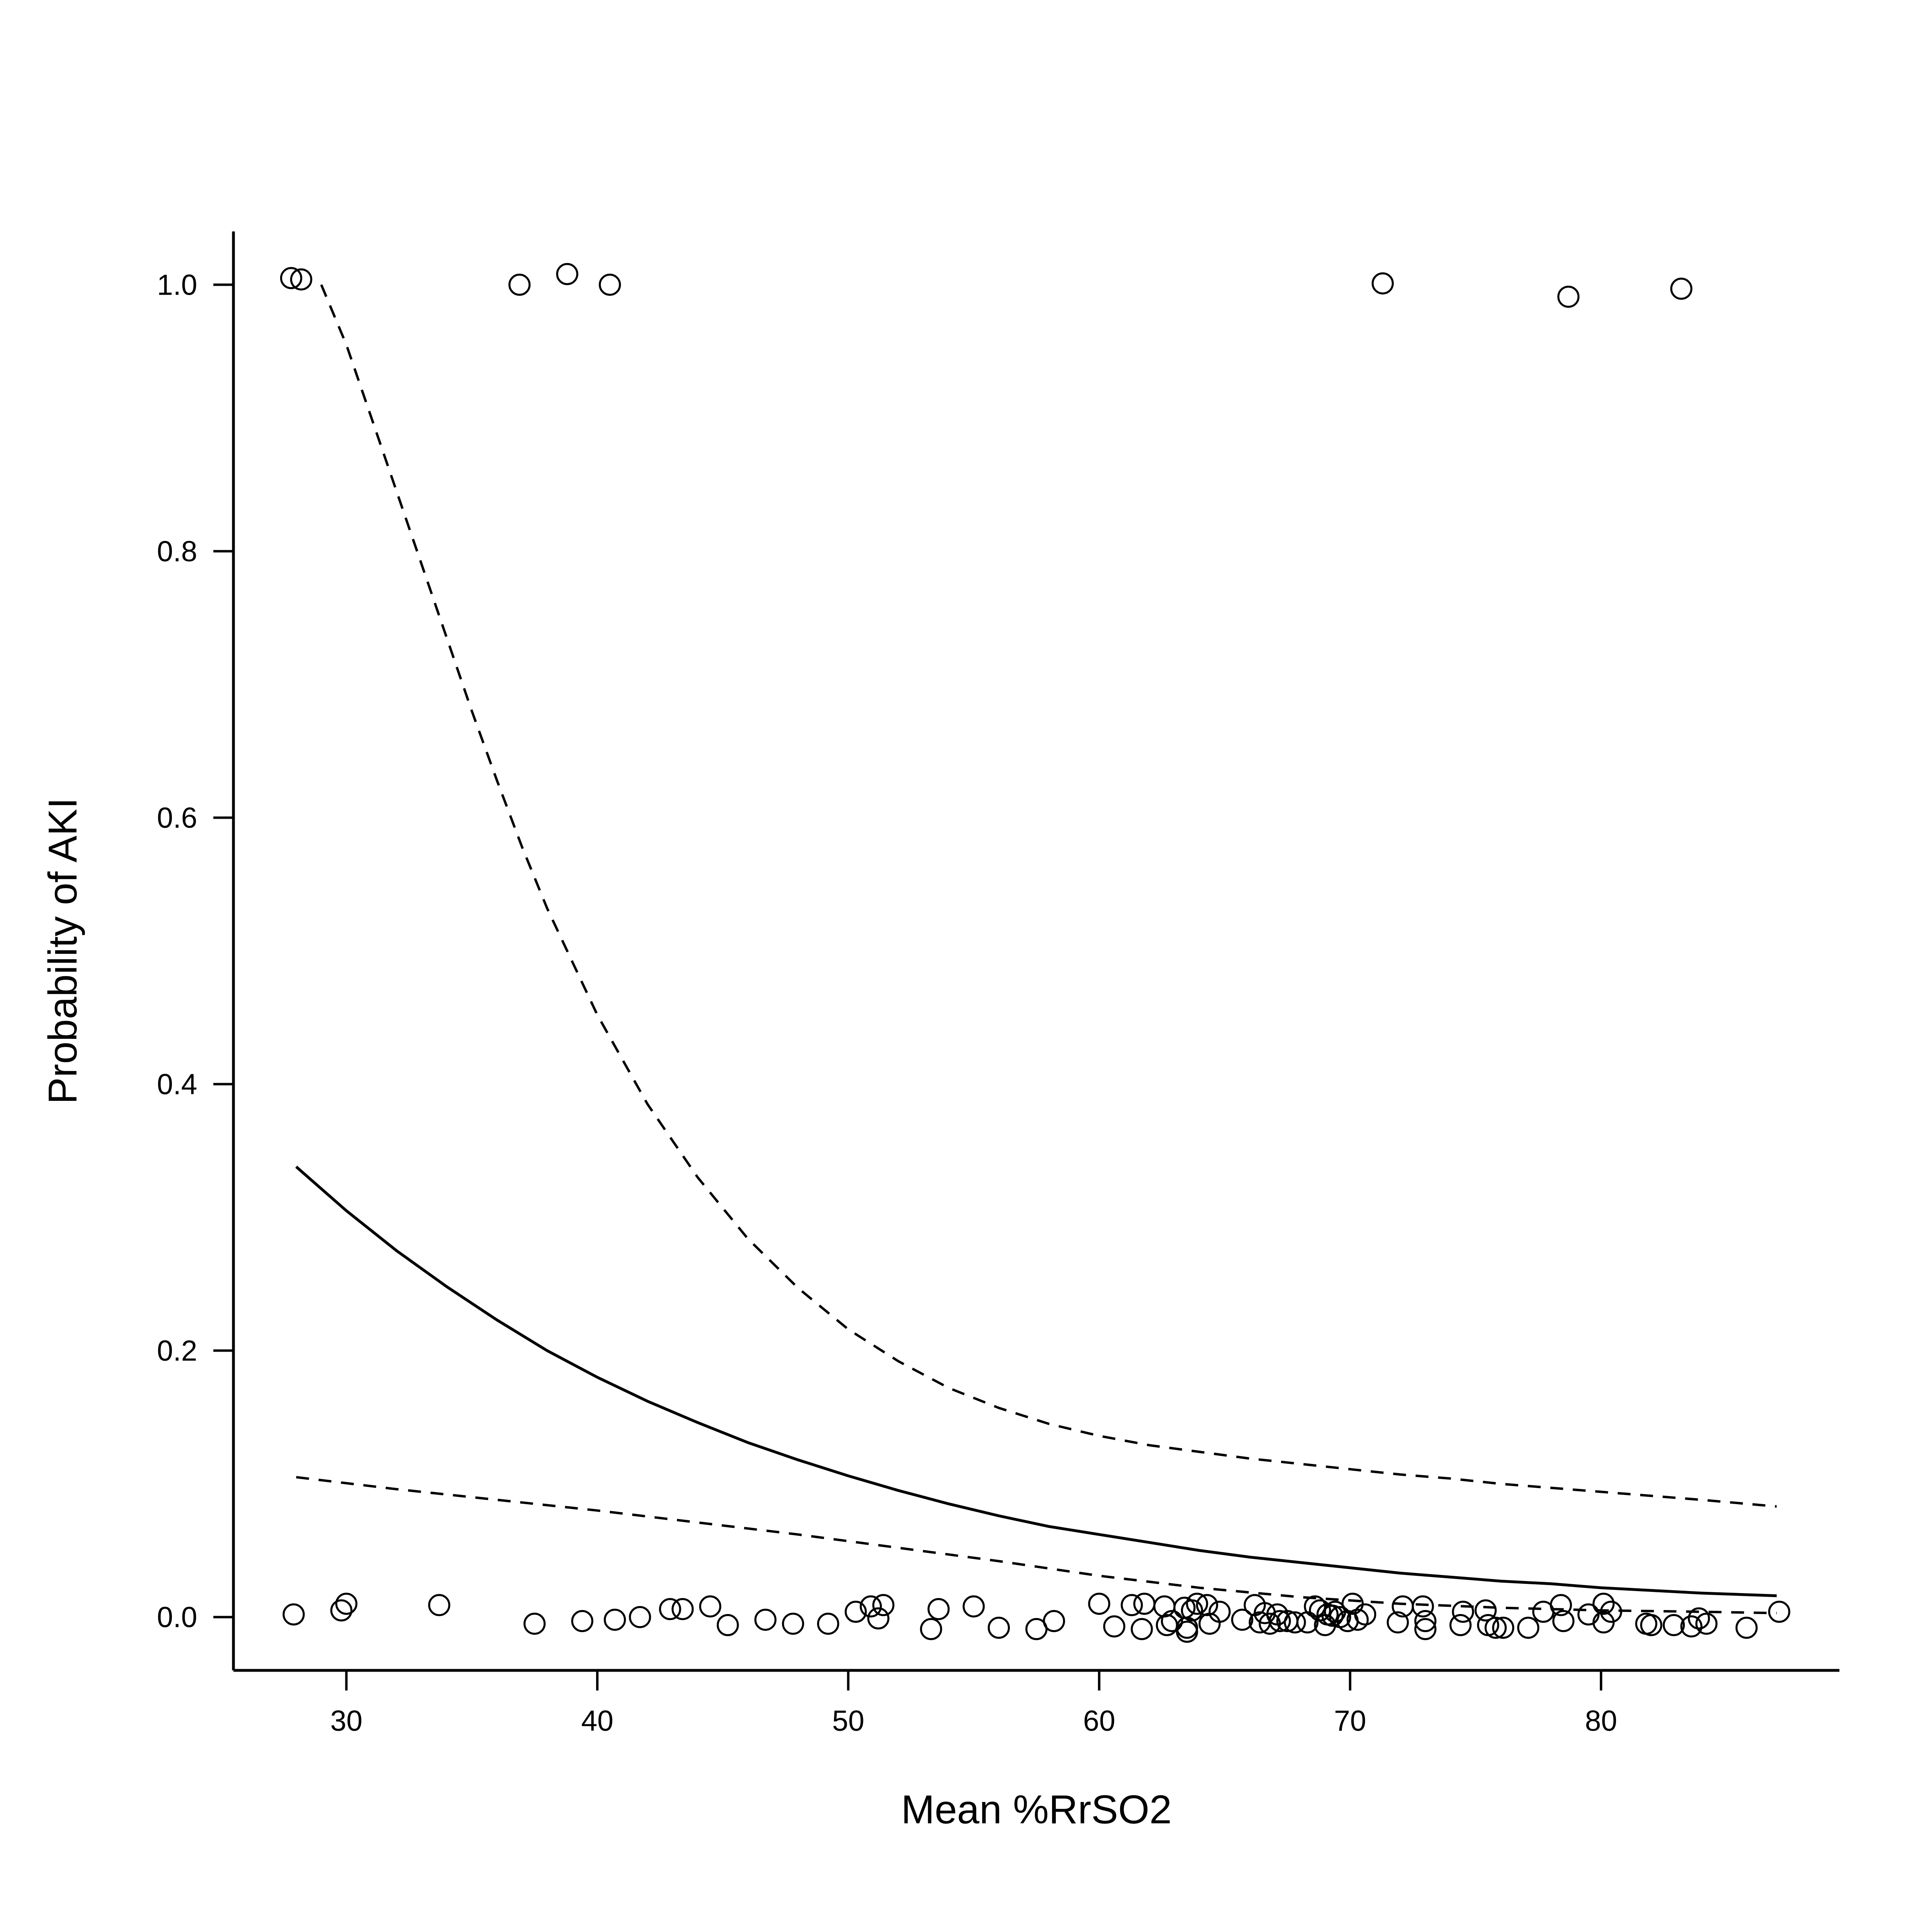 The width and height of the screenshot is (1932, 1932). What do you see at coordinates (1601, 1721) in the screenshot?
I see `x-tick-label: 80` at bounding box center [1601, 1721].